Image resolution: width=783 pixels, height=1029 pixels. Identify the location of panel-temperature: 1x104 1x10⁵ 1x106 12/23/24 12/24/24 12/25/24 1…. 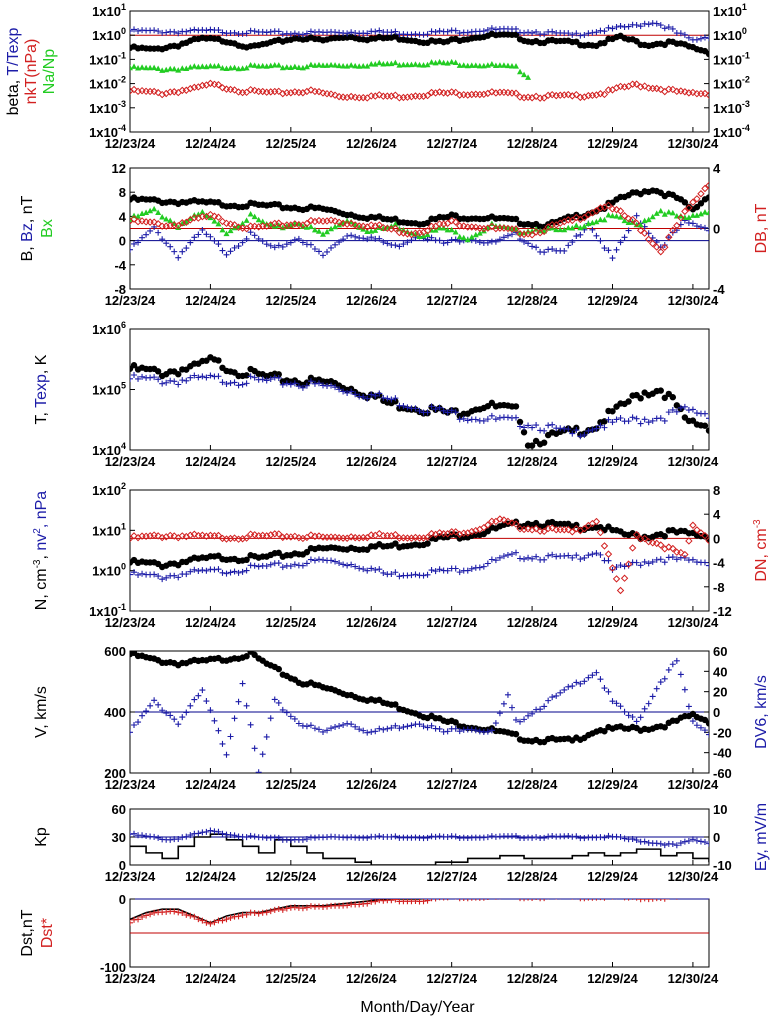
(376, 394).